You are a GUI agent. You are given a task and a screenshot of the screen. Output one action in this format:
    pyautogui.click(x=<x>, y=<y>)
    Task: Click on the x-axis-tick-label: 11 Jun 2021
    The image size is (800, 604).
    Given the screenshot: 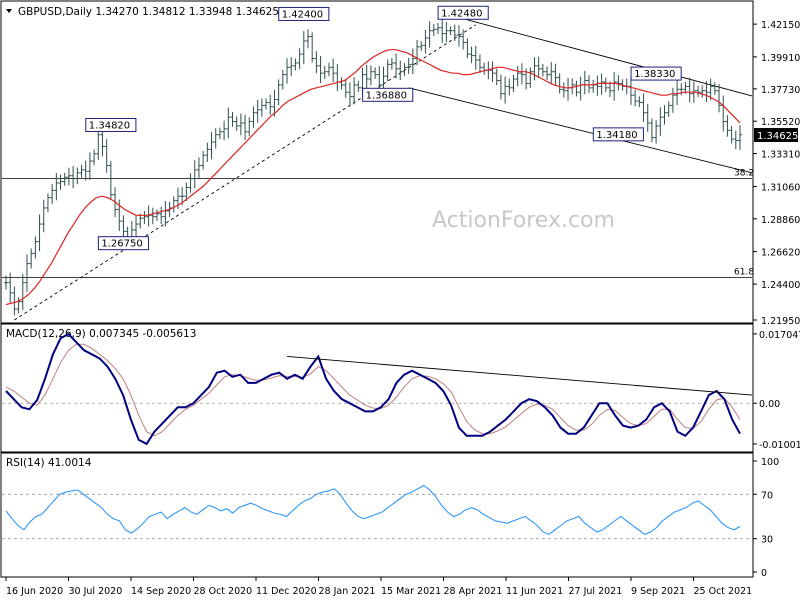 What is the action you would take?
    pyautogui.click(x=534, y=591)
    